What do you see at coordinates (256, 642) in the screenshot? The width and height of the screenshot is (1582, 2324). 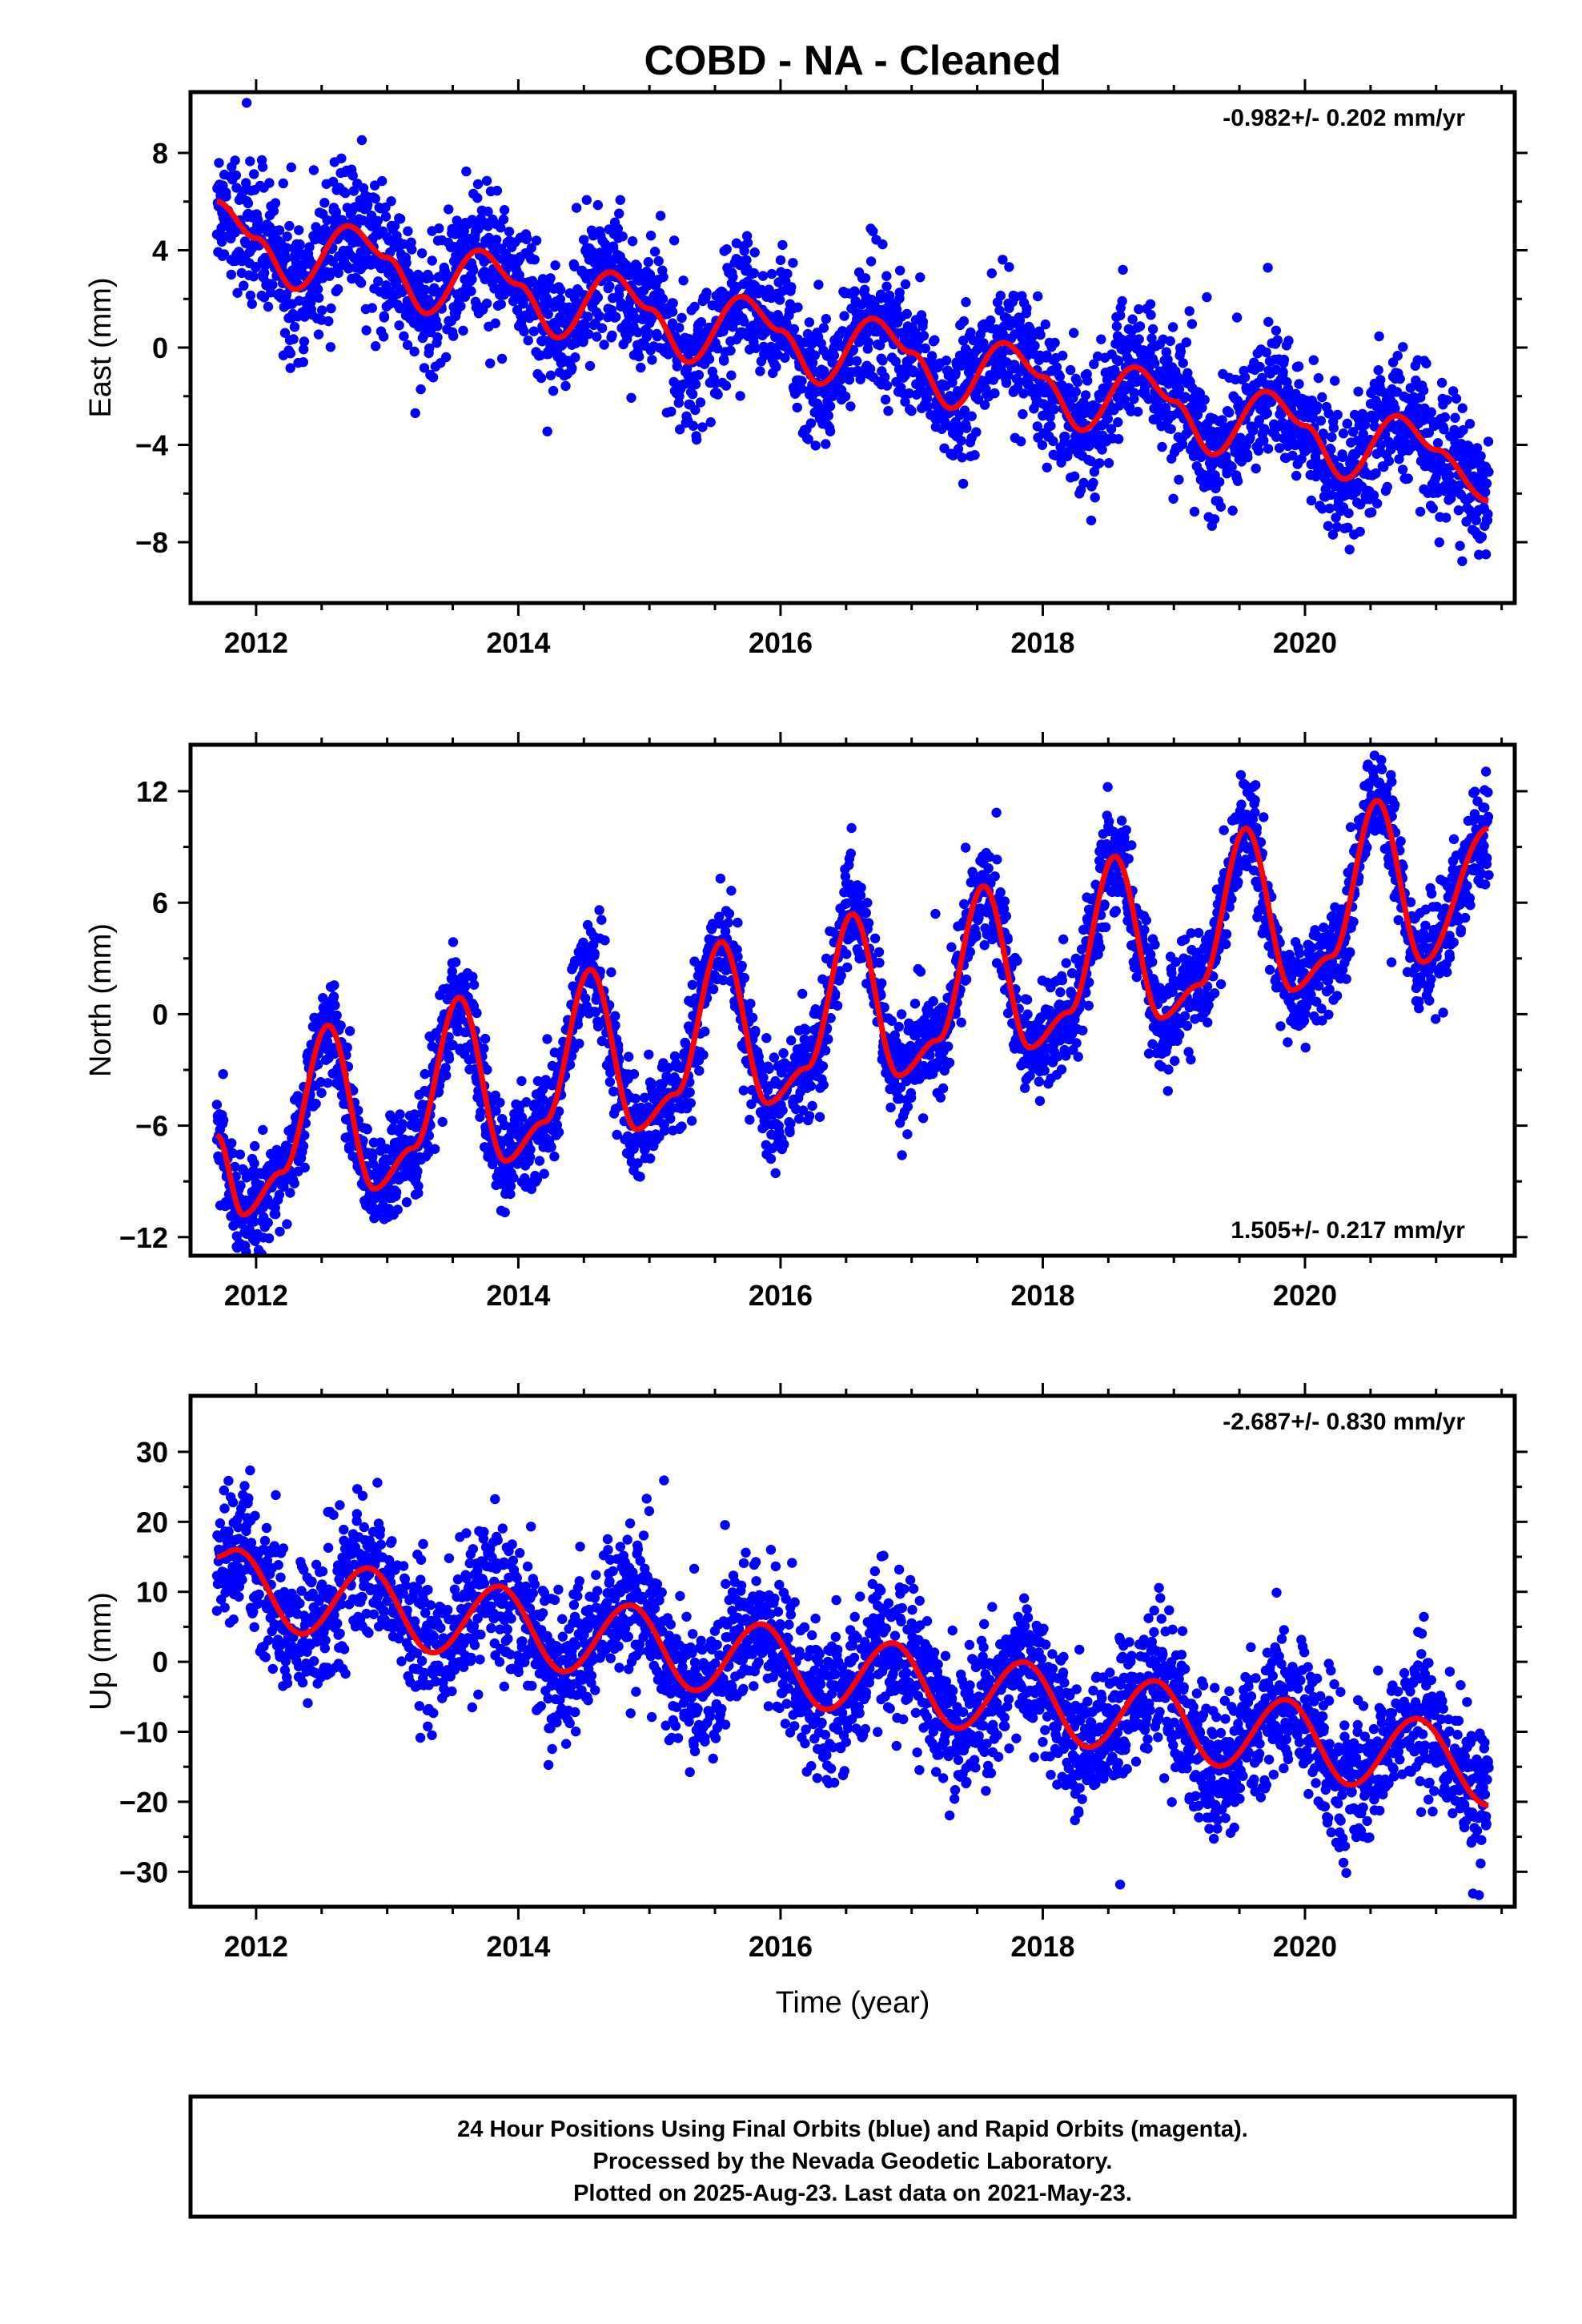 I see `x-tick-label: 2012` at bounding box center [256, 642].